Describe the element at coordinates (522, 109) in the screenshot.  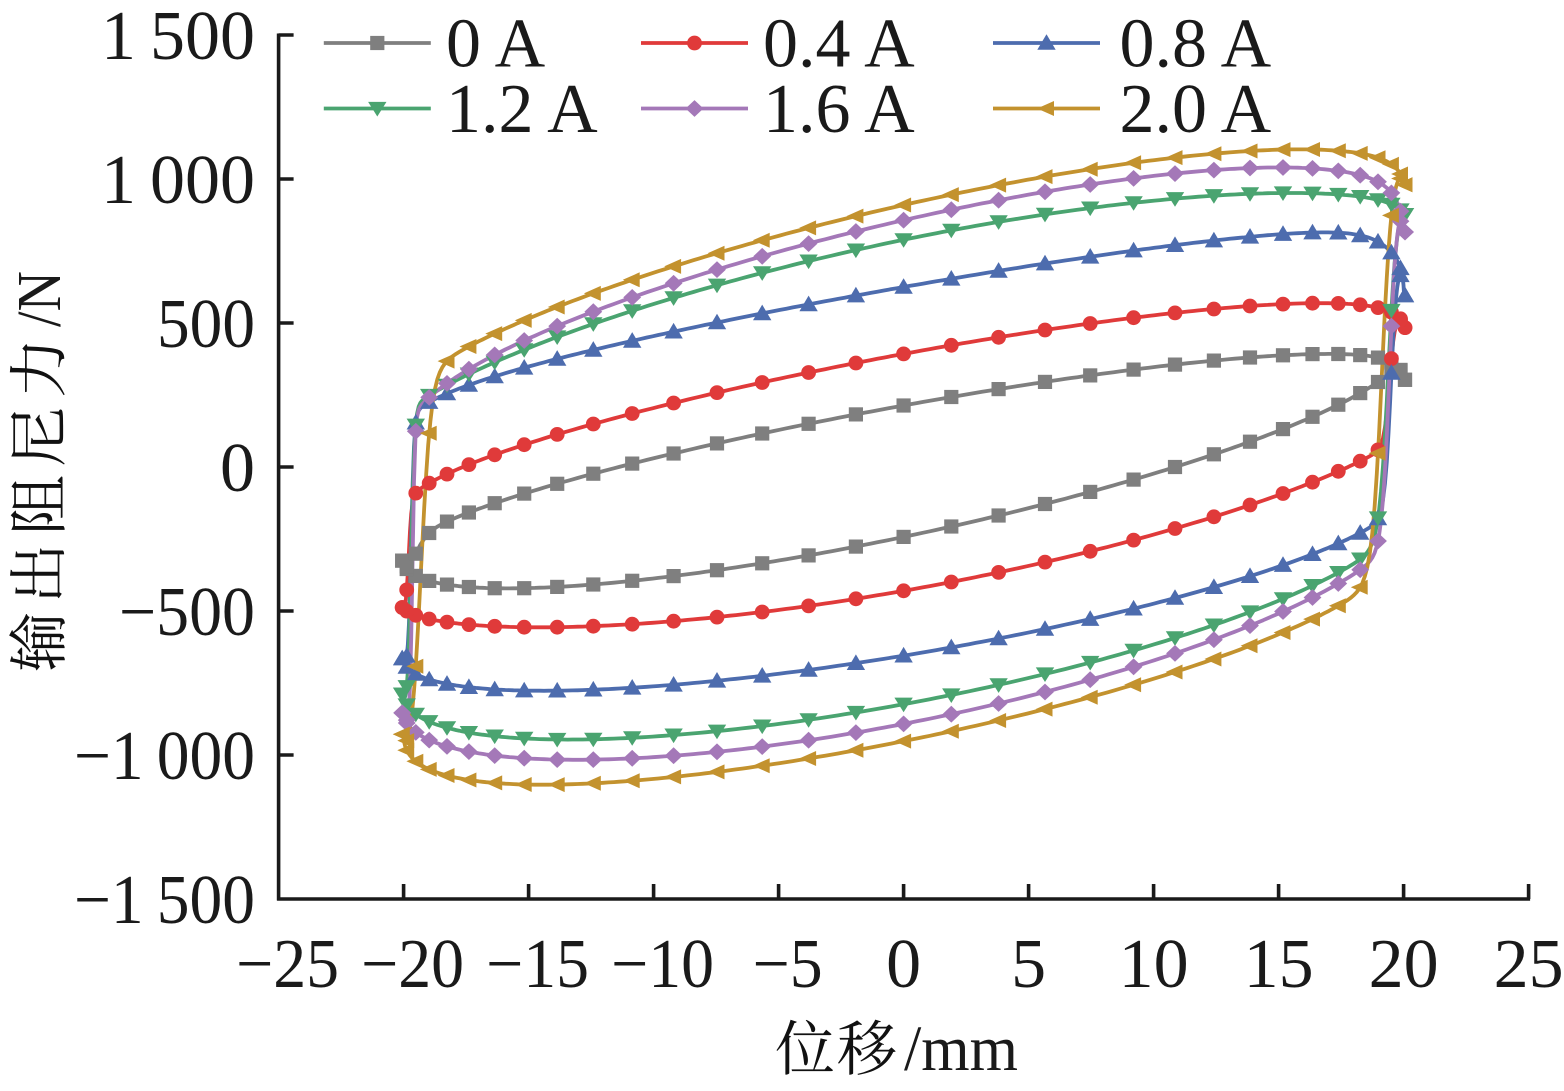
I see `svg-text: 1.2 A` at that location.